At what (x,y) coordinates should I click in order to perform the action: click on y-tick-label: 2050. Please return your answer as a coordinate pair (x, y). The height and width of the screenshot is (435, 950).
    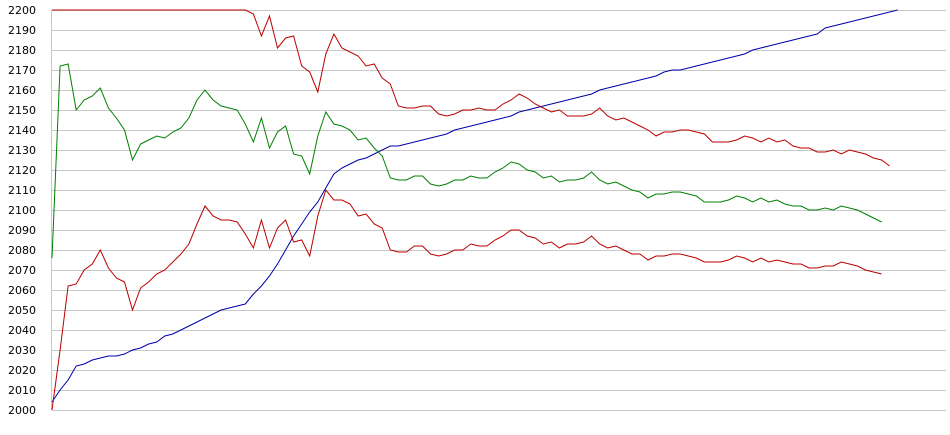
    Looking at the image, I should click on (22, 310).